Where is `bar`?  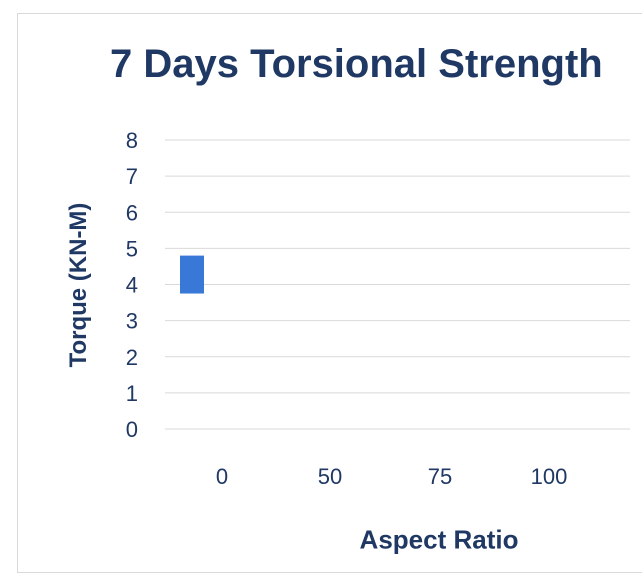 bar is located at coordinates (192, 274).